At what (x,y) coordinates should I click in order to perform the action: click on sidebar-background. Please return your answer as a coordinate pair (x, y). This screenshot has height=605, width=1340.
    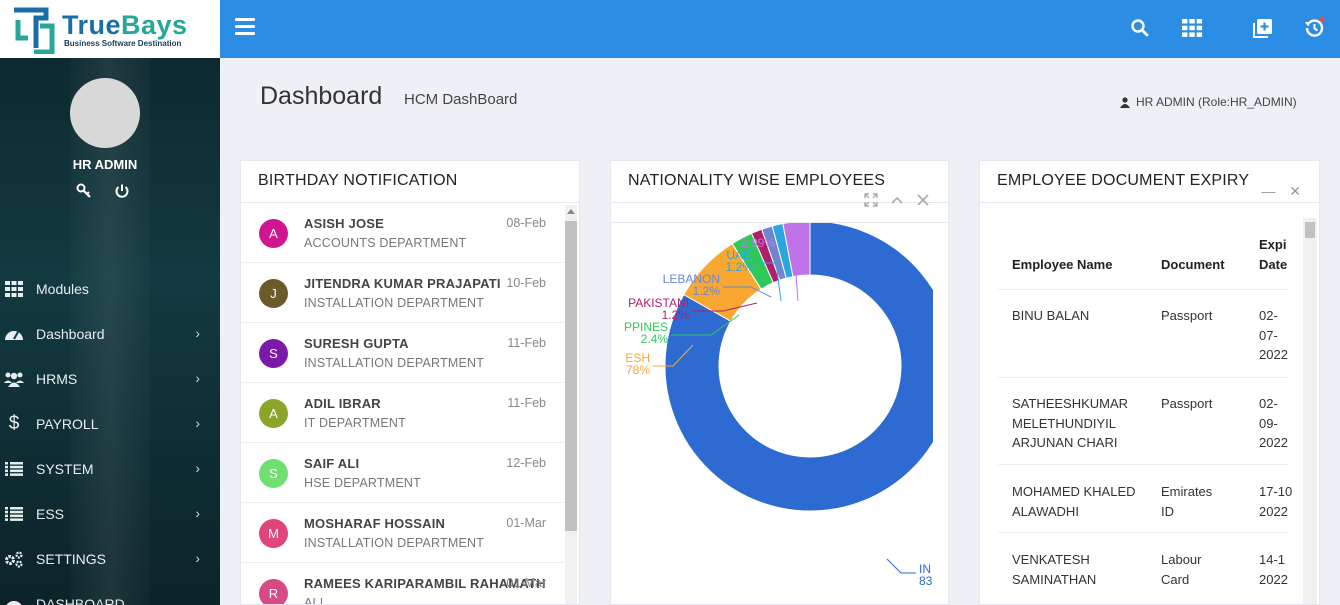
    Looking at the image, I should click on (110, 331).